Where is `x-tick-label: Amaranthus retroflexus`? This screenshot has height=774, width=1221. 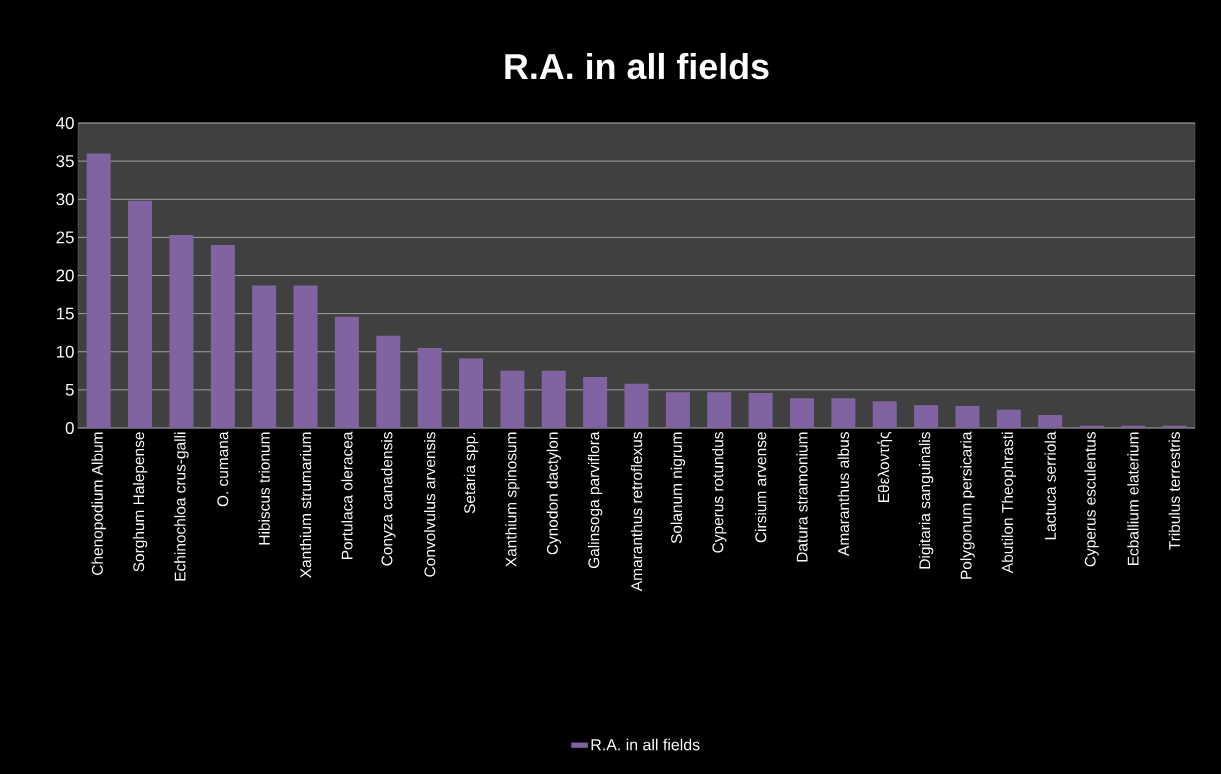
x-tick-label: Amaranthus retroflexus is located at coordinates (636, 512).